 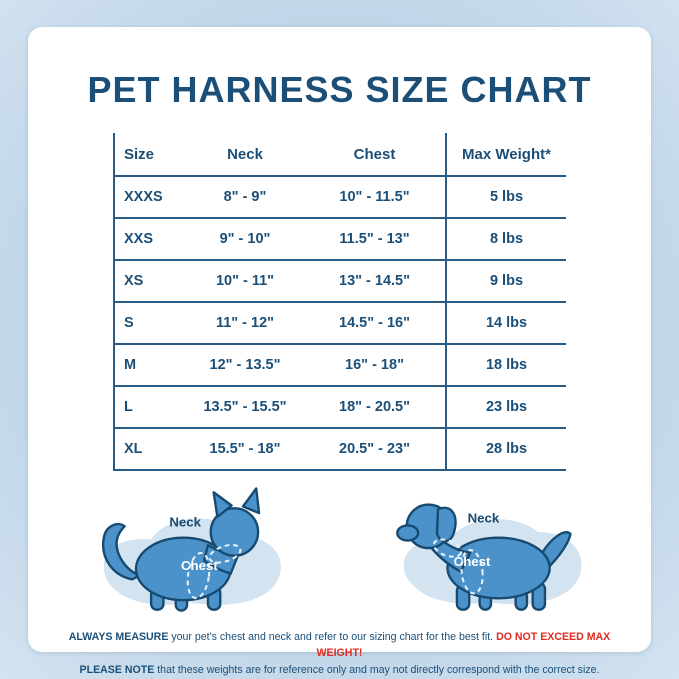 I want to click on neck-cell: 13.5" - 15.5", so click(x=245, y=407).